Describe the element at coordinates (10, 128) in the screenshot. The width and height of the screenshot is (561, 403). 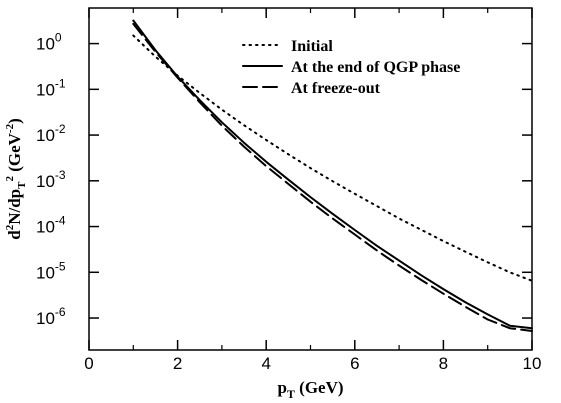
I see `y-axis-title-part: -2` at that location.